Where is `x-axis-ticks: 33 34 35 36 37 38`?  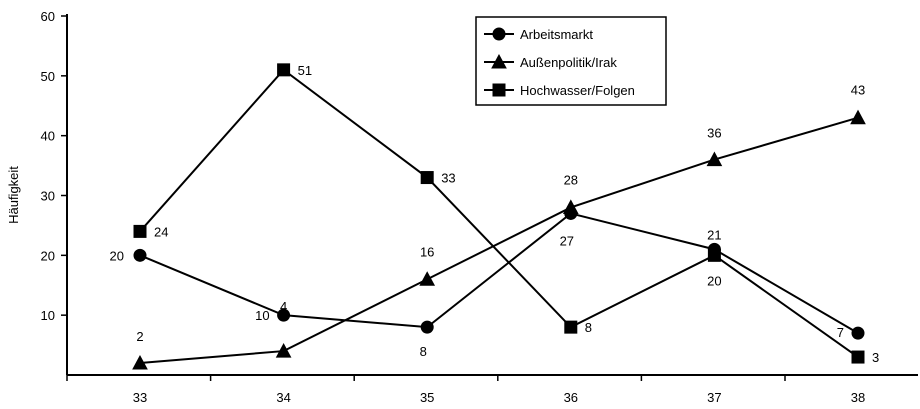 x-axis-ticks: 33 34 35 36 37 38 is located at coordinates (465, 390).